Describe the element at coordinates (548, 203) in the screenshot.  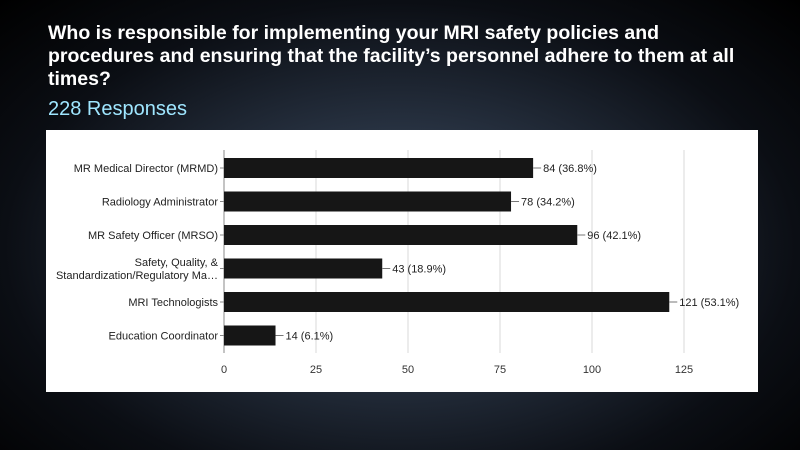
I see `data-label: 78 (34.2%)` at that location.